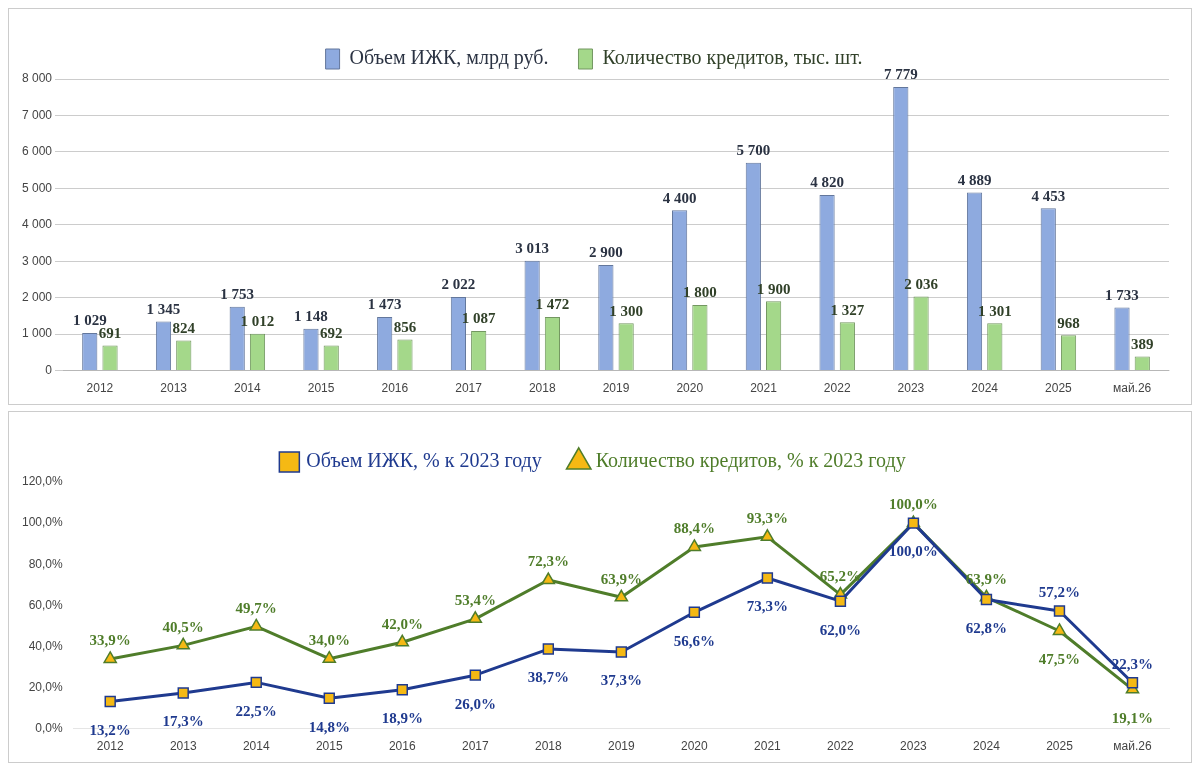  What do you see at coordinates (402, 623) in the screenshot?
I see `data-label: 42,0%` at bounding box center [402, 623].